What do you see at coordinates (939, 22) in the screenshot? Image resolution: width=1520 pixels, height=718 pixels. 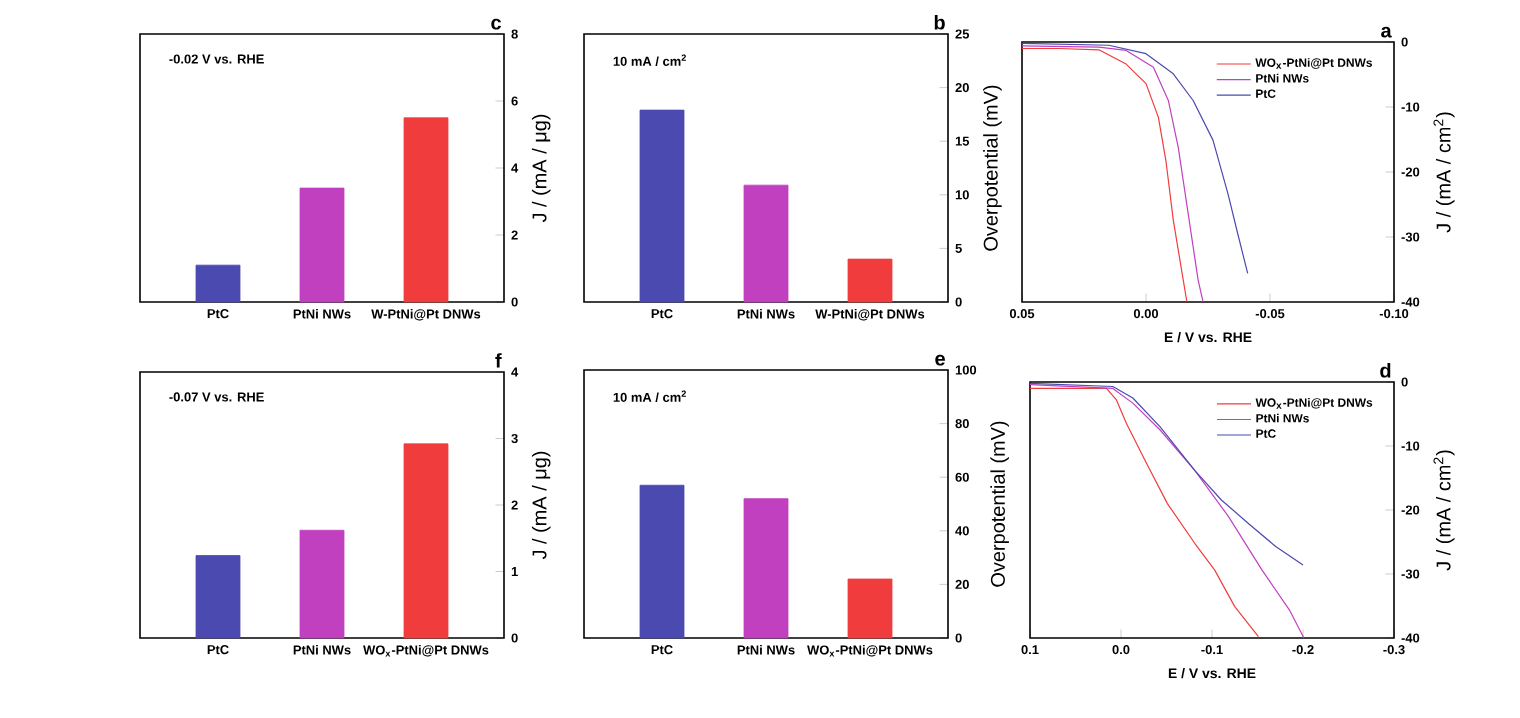 I see `chart-title: b` at bounding box center [939, 22].